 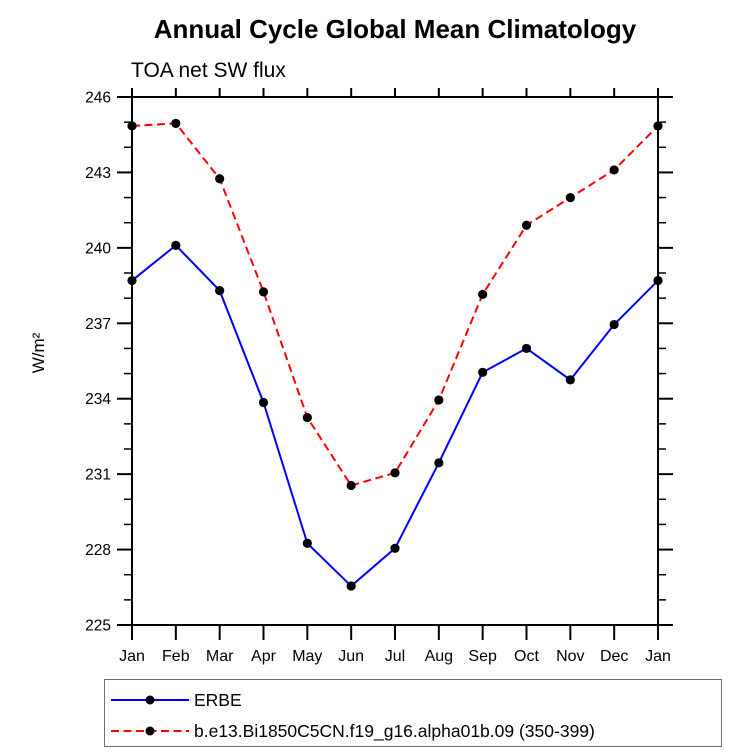 I want to click on legend-item-erbe: ERBE, so click(x=173, y=700).